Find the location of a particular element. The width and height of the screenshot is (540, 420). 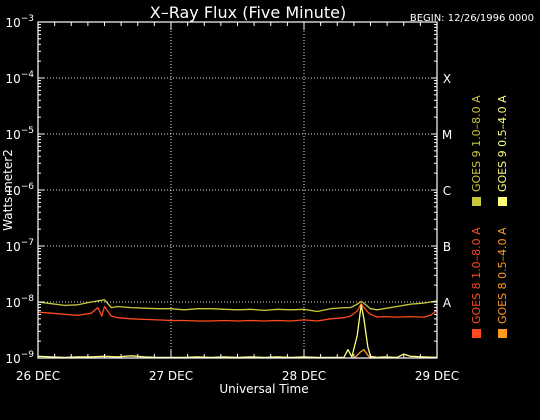

flare-class-label: X is located at coordinates (447, 79).